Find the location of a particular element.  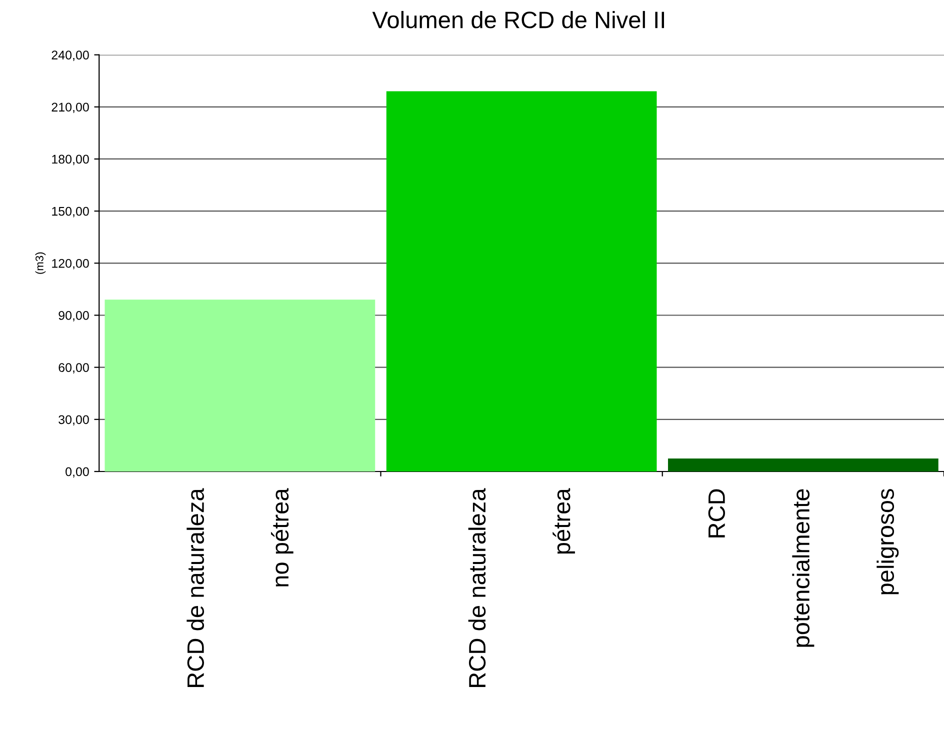

y-tick-label: 150,00 is located at coordinates (70, 212).